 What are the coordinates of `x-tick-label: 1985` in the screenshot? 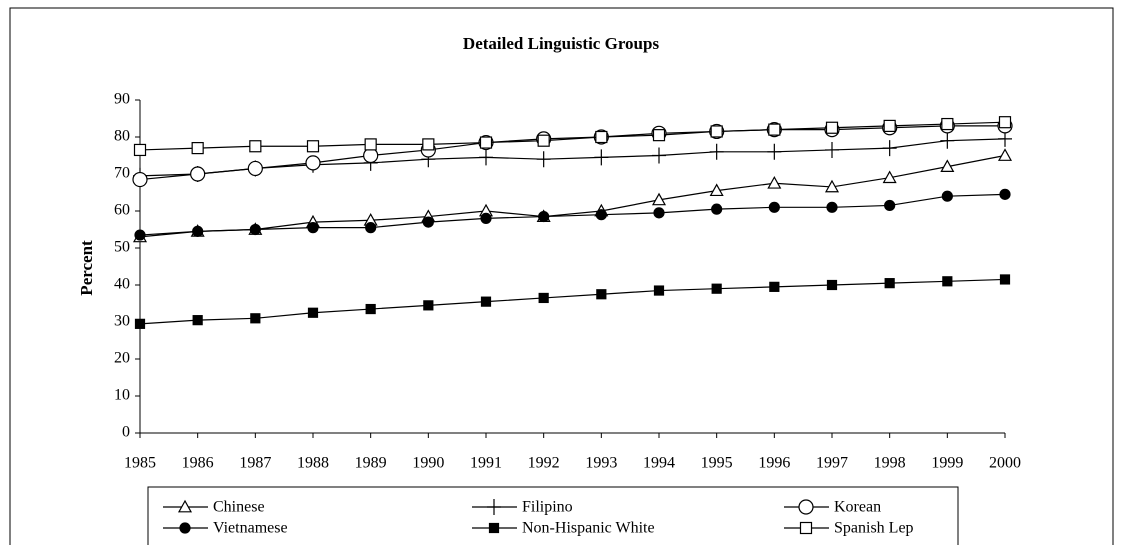 It's located at (140, 463).